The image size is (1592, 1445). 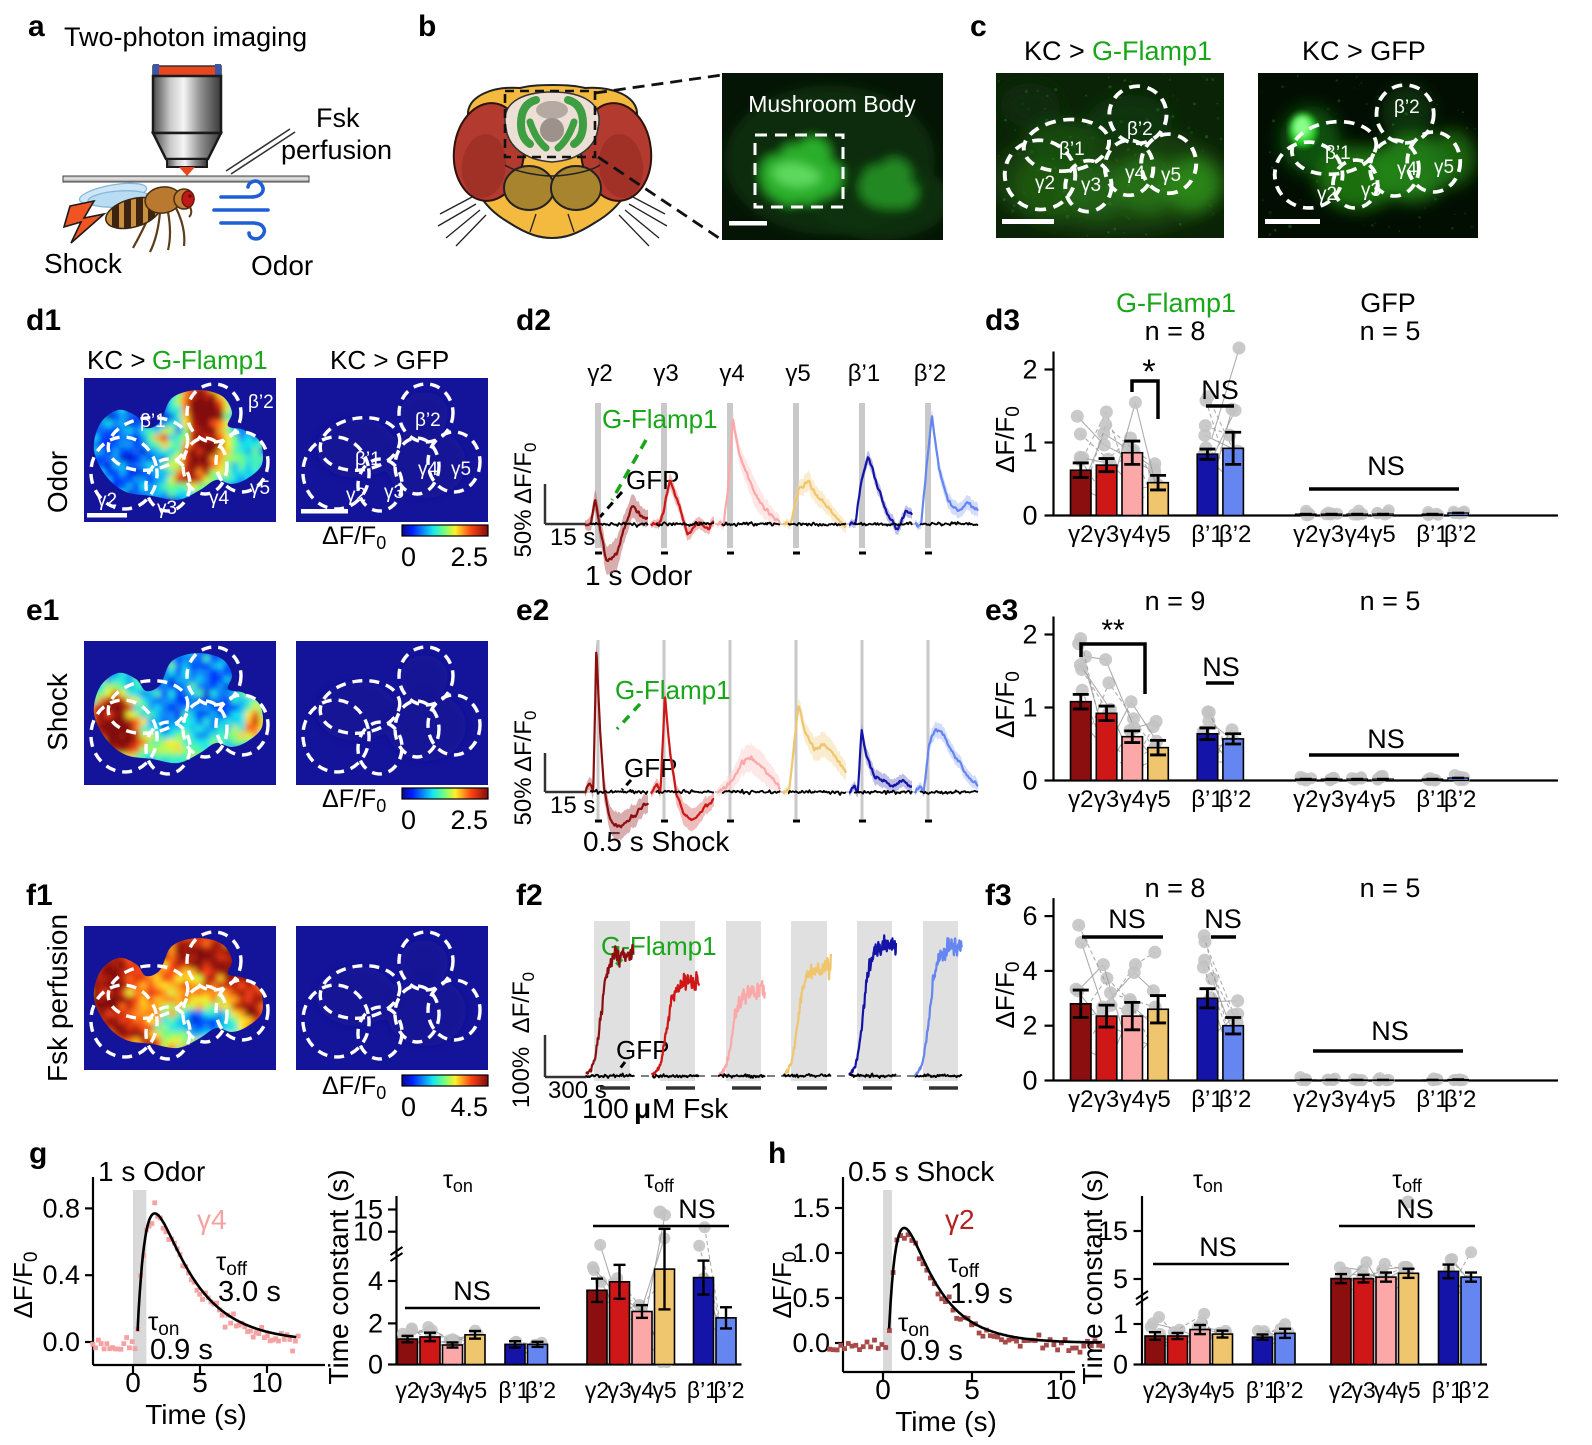 What do you see at coordinates (777, 1153) in the screenshot?
I see `svg-text: h` at bounding box center [777, 1153].